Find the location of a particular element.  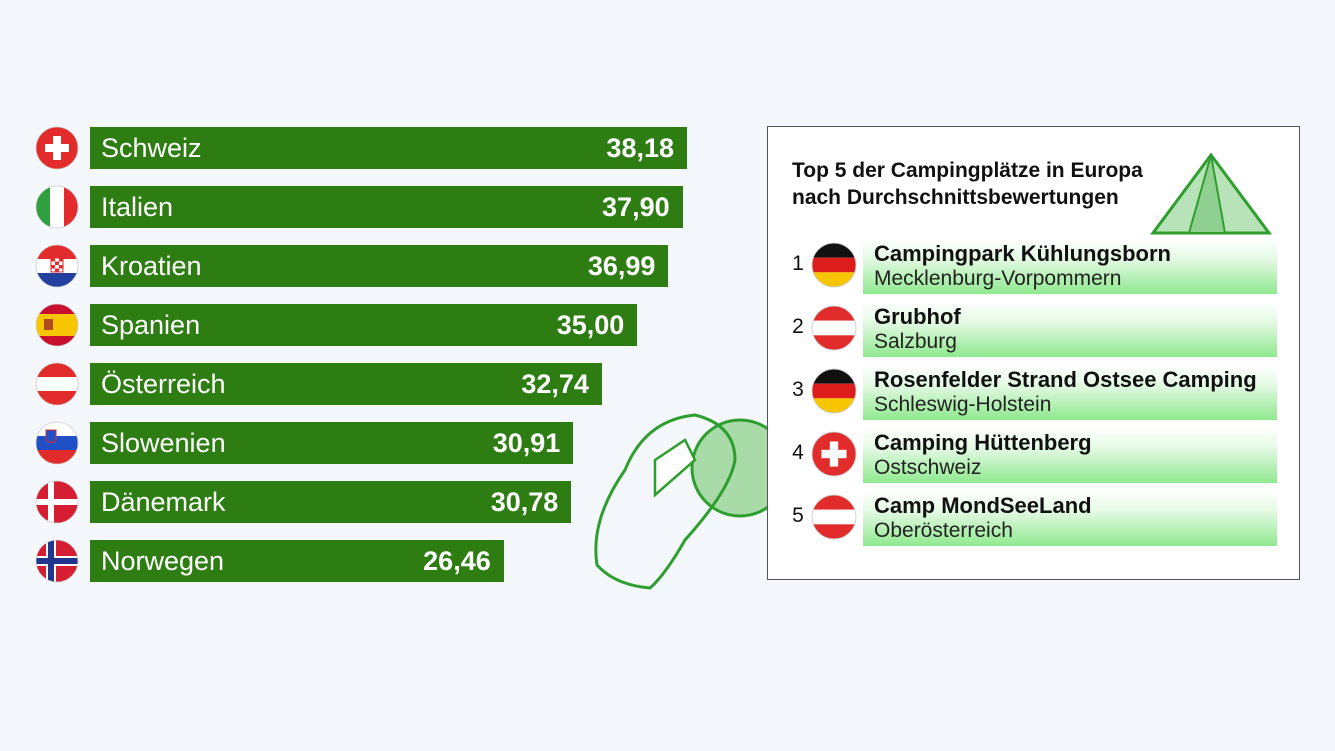

rank-number: 1 is located at coordinates (798, 263).